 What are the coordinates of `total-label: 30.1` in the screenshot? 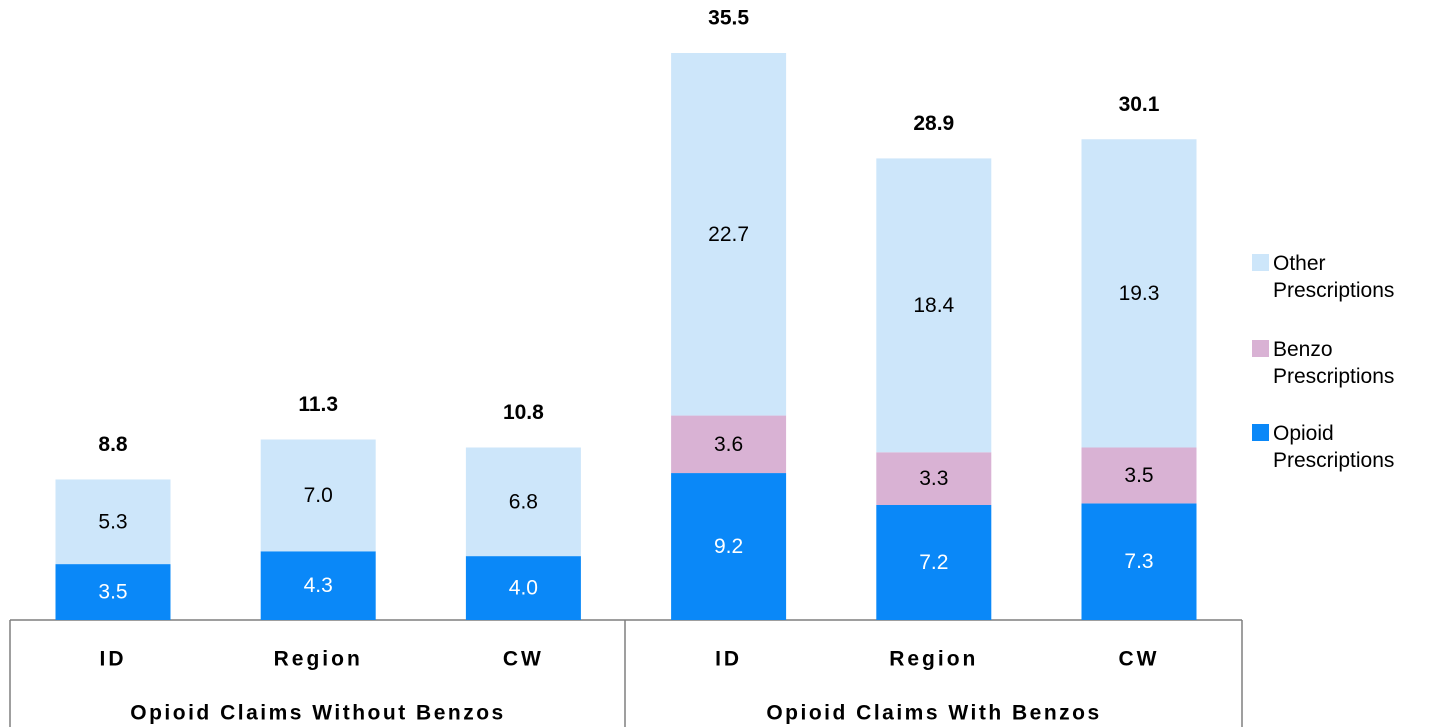 It's located at (1139, 104).